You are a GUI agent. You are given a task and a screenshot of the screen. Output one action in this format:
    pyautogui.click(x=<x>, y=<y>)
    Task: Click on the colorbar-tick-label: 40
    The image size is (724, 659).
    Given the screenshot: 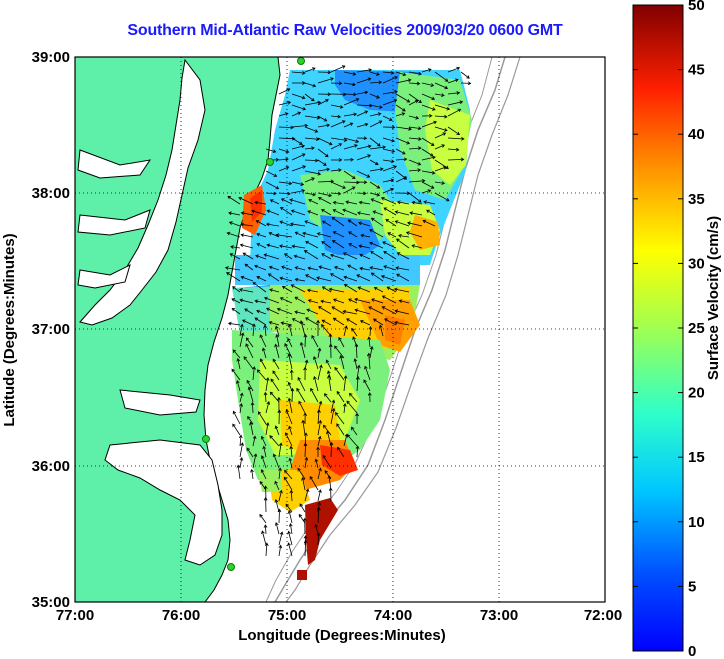 What is the action you would take?
    pyautogui.click(x=696, y=134)
    